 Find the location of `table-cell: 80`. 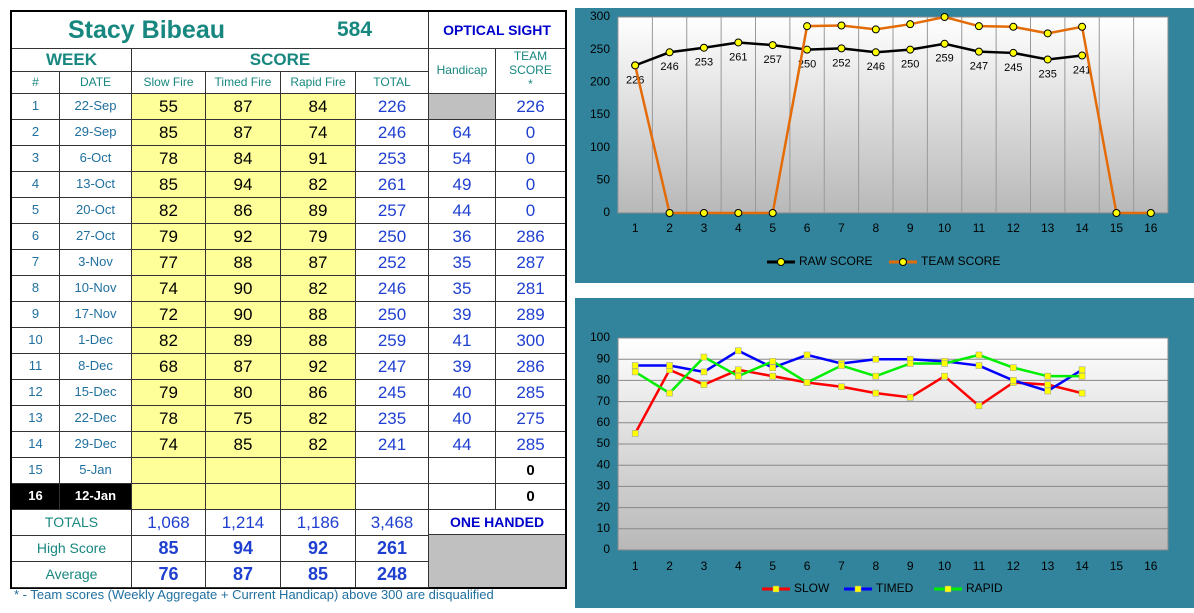

table-cell: 80 is located at coordinates (243, 393).